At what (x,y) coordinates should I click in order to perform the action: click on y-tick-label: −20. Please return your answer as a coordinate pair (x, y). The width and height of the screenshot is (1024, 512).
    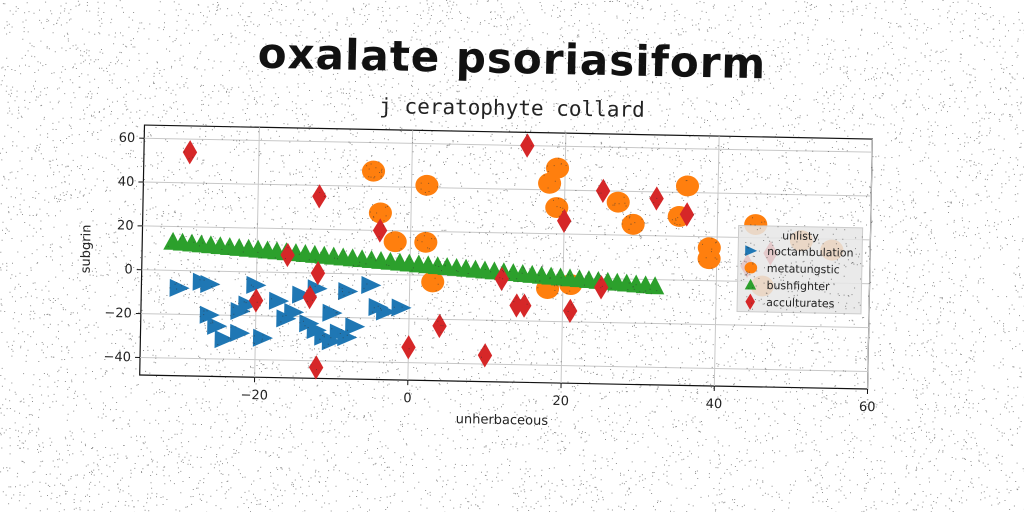
    Looking at the image, I should click on (118, 314).